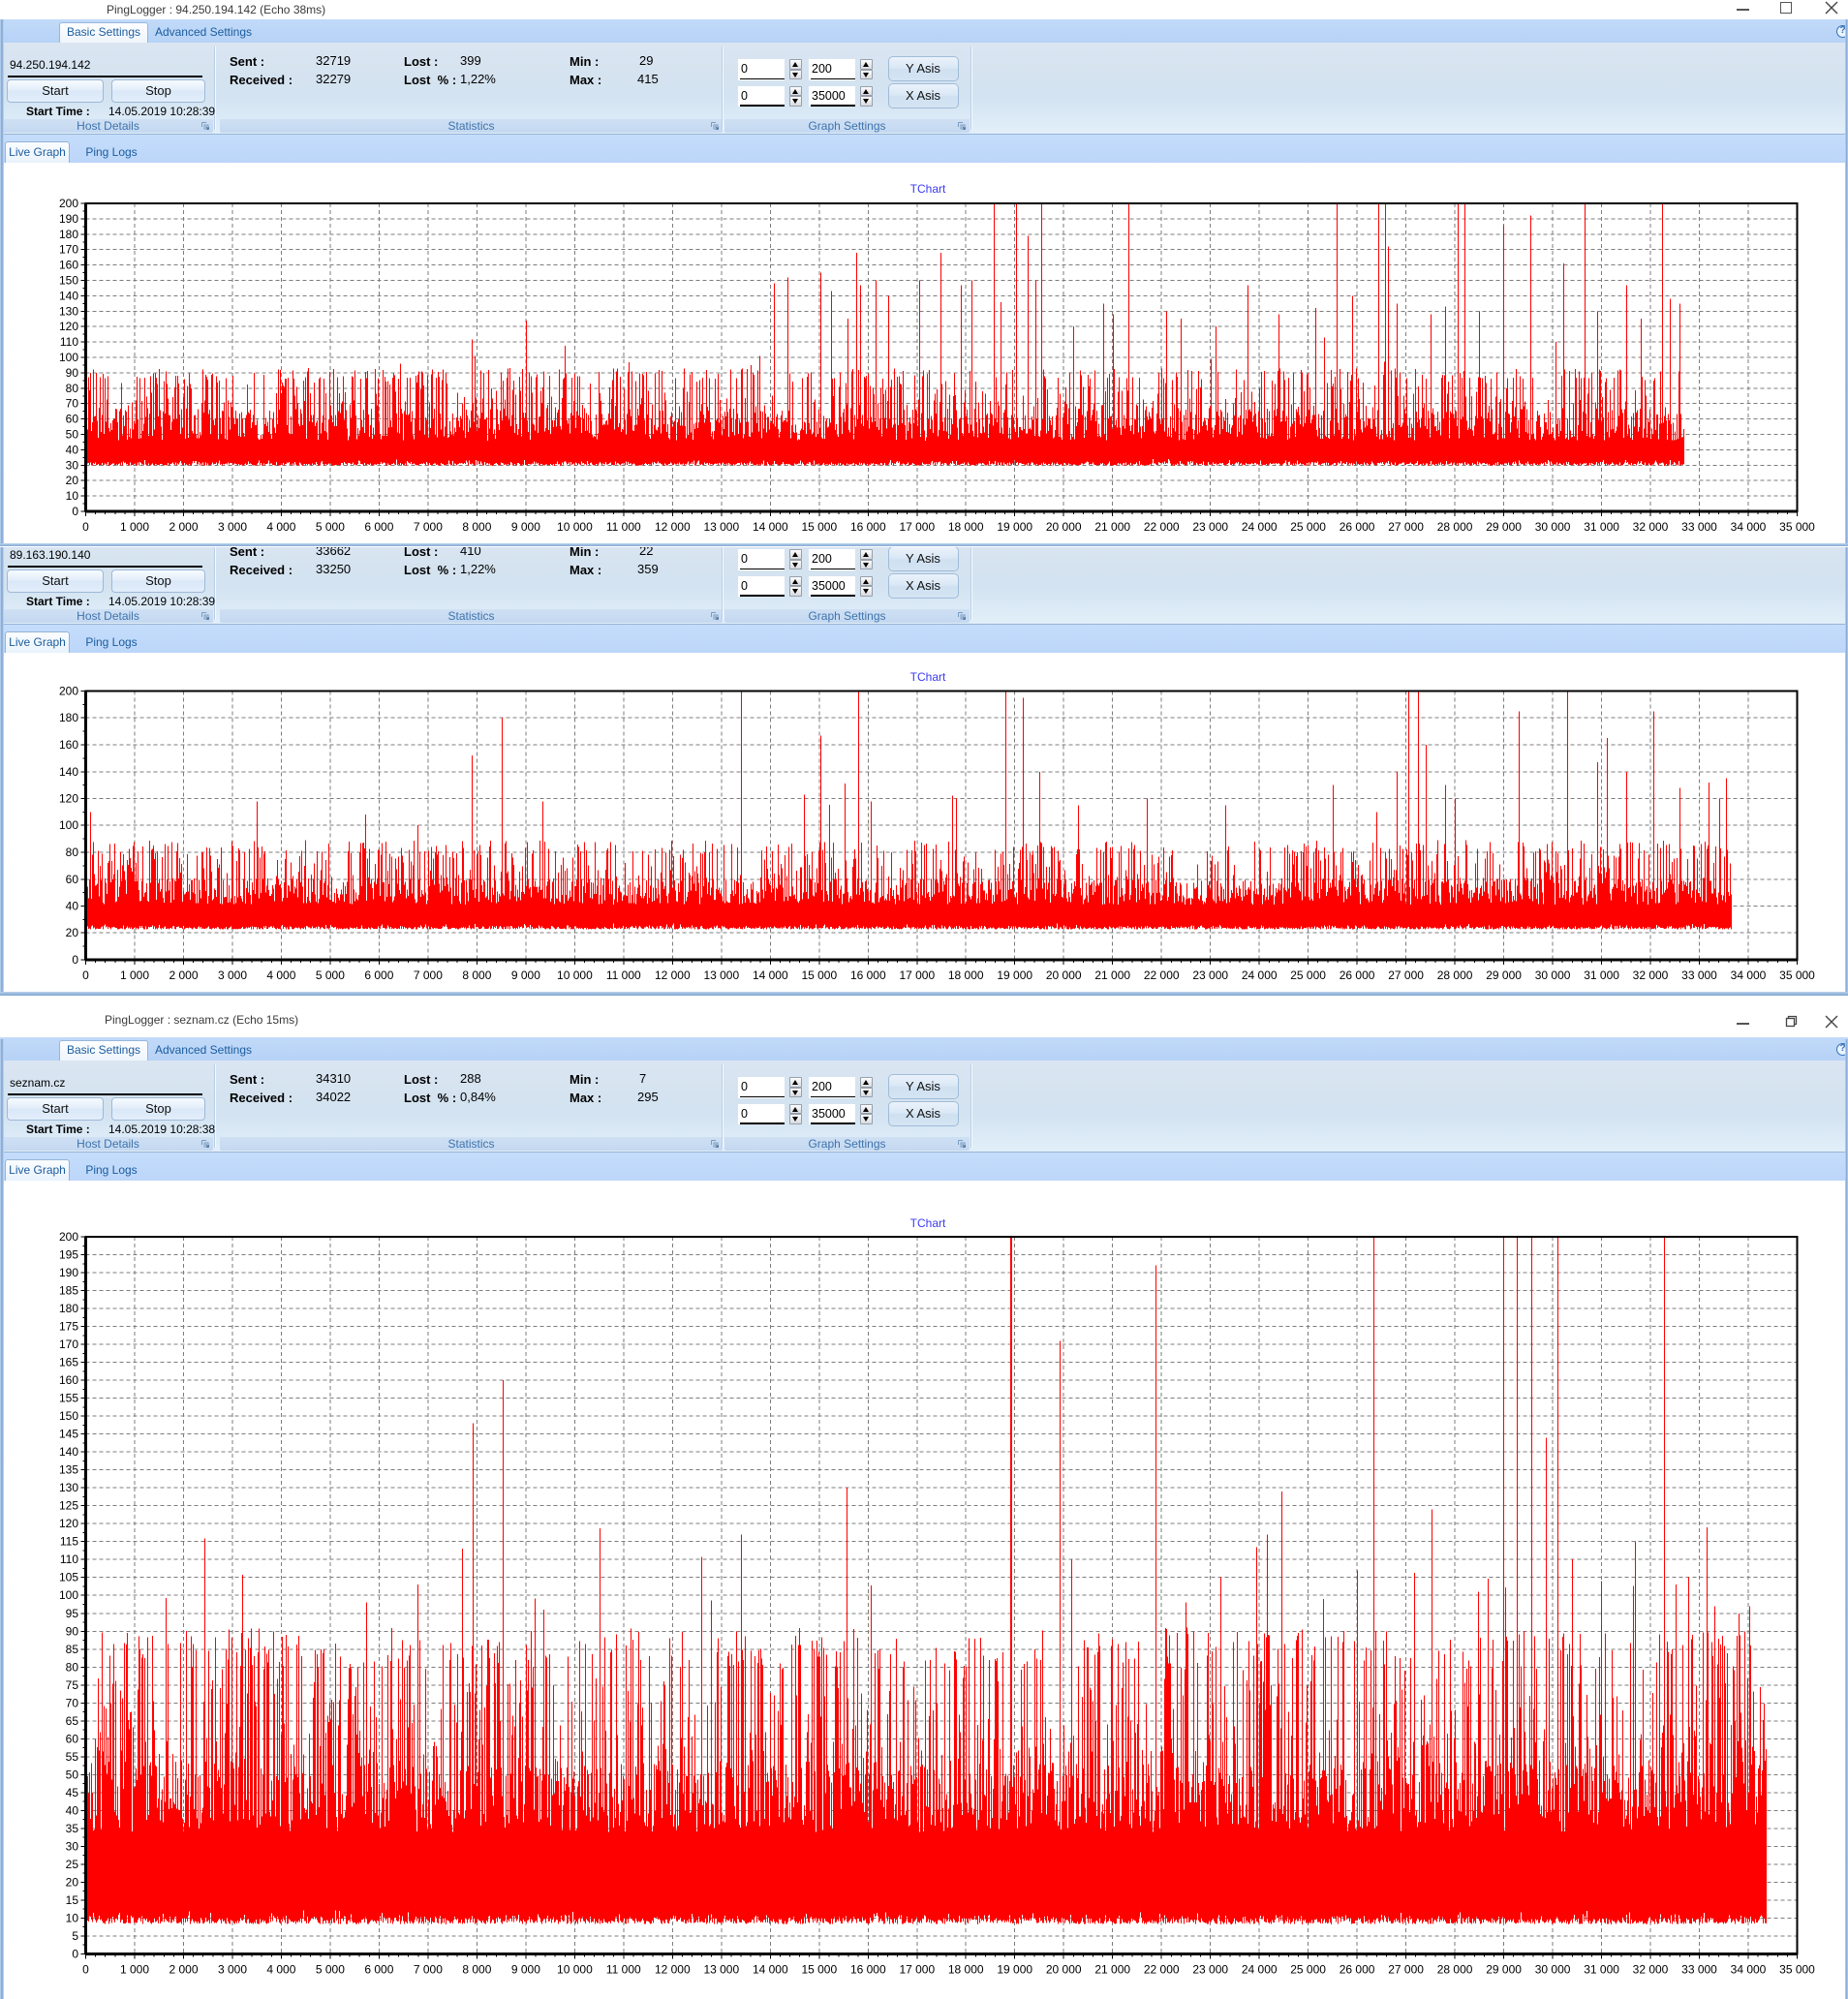  What do you see at coordinates (819, 527) in the screenshot?
I see `svg-text: 15 000` at bounding box center [819, 527].